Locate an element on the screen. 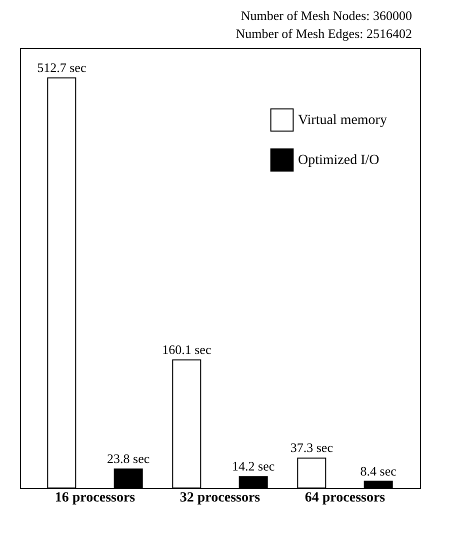 The image size is (455, 558). x-tick-label: 32 processors is located at coordinates (220, 498).